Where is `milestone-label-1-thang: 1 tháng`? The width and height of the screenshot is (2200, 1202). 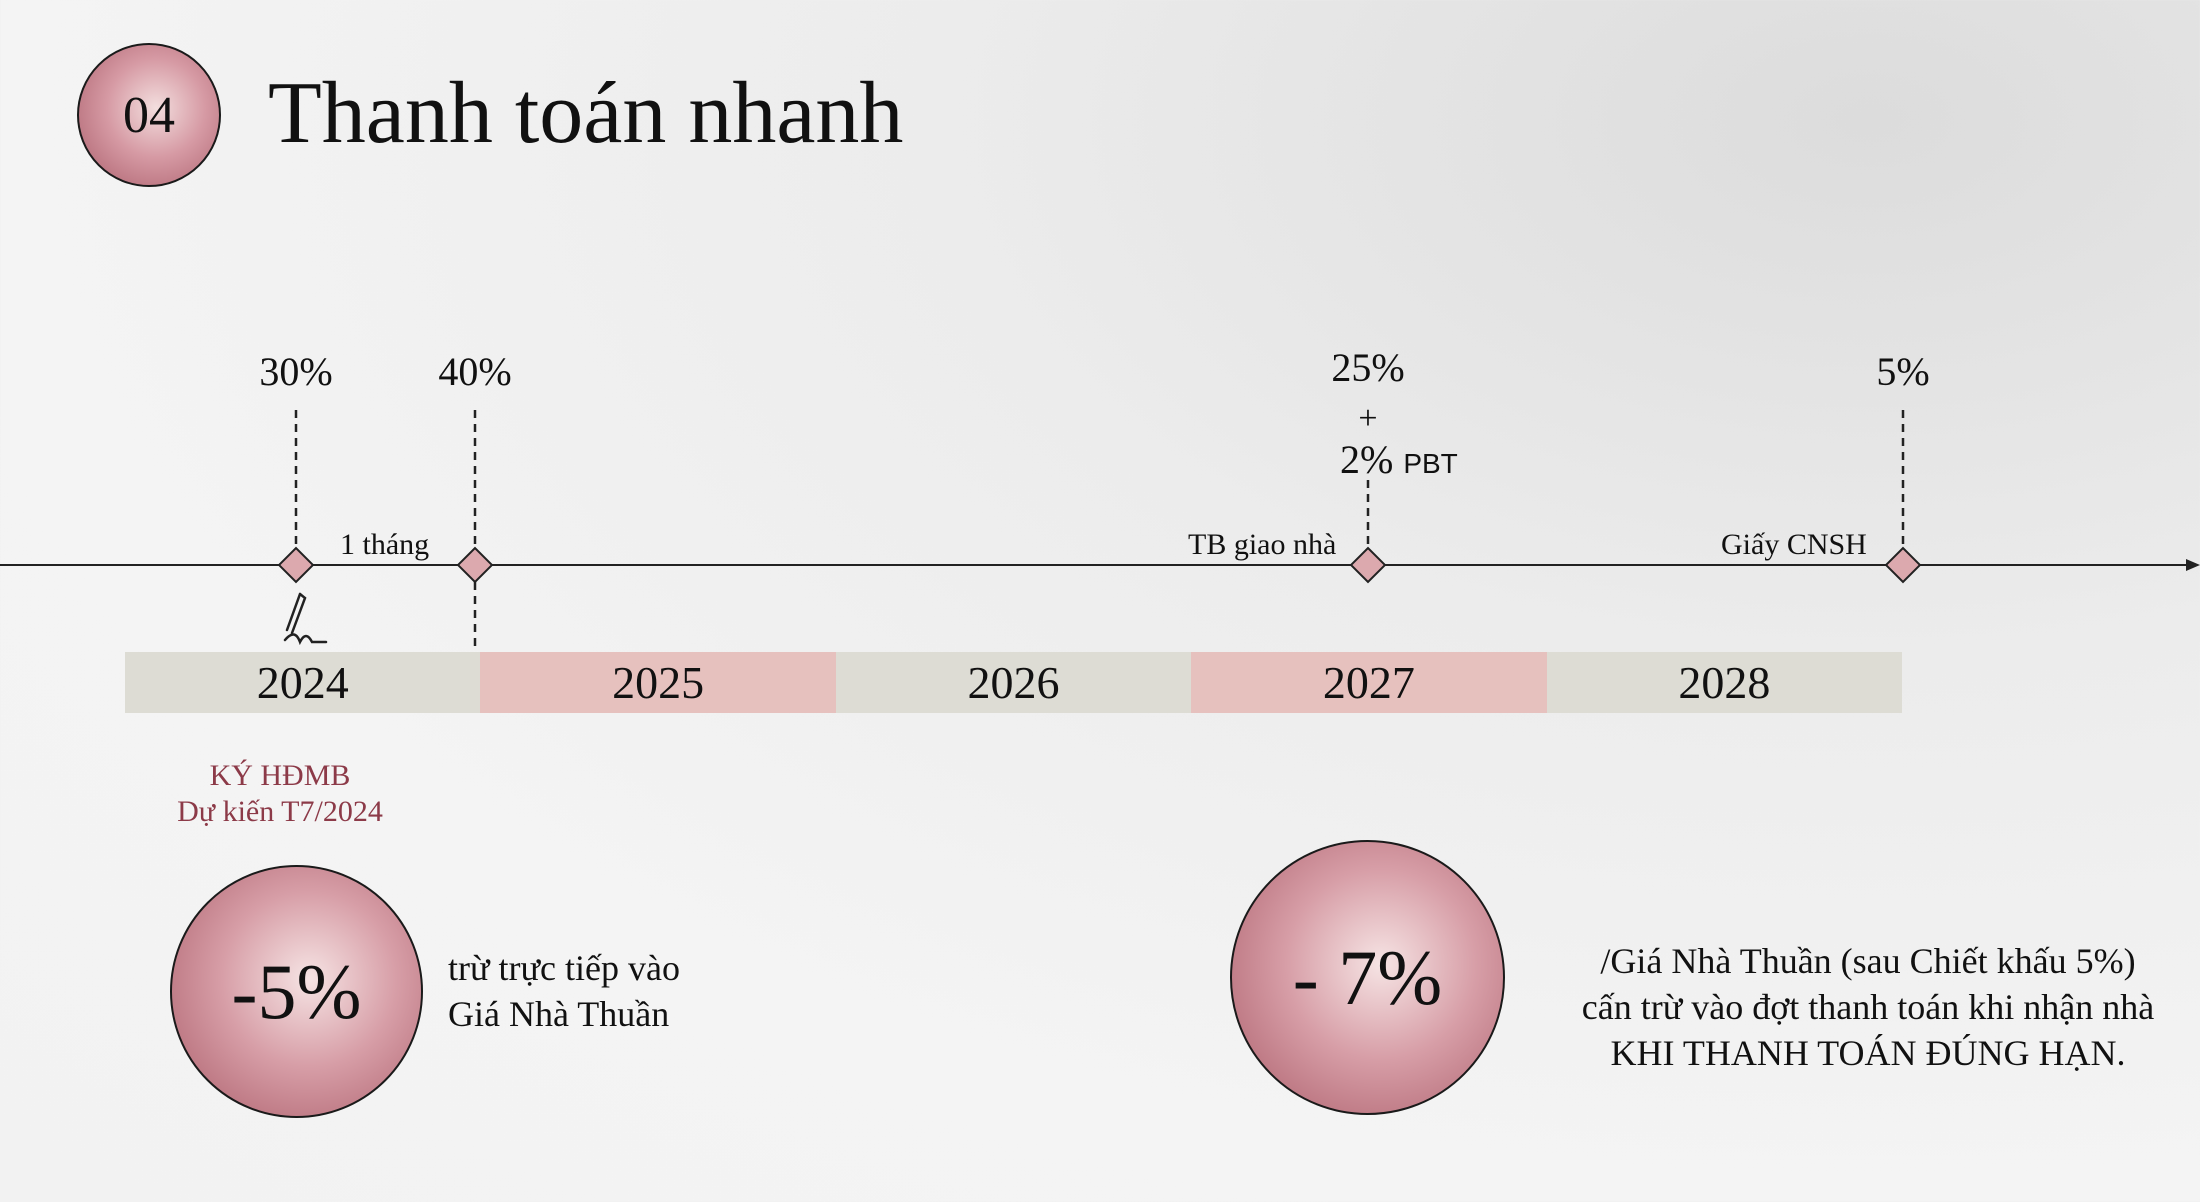 milestone-label-1-thang: 1 tháng is located at coordinates (385, 544).